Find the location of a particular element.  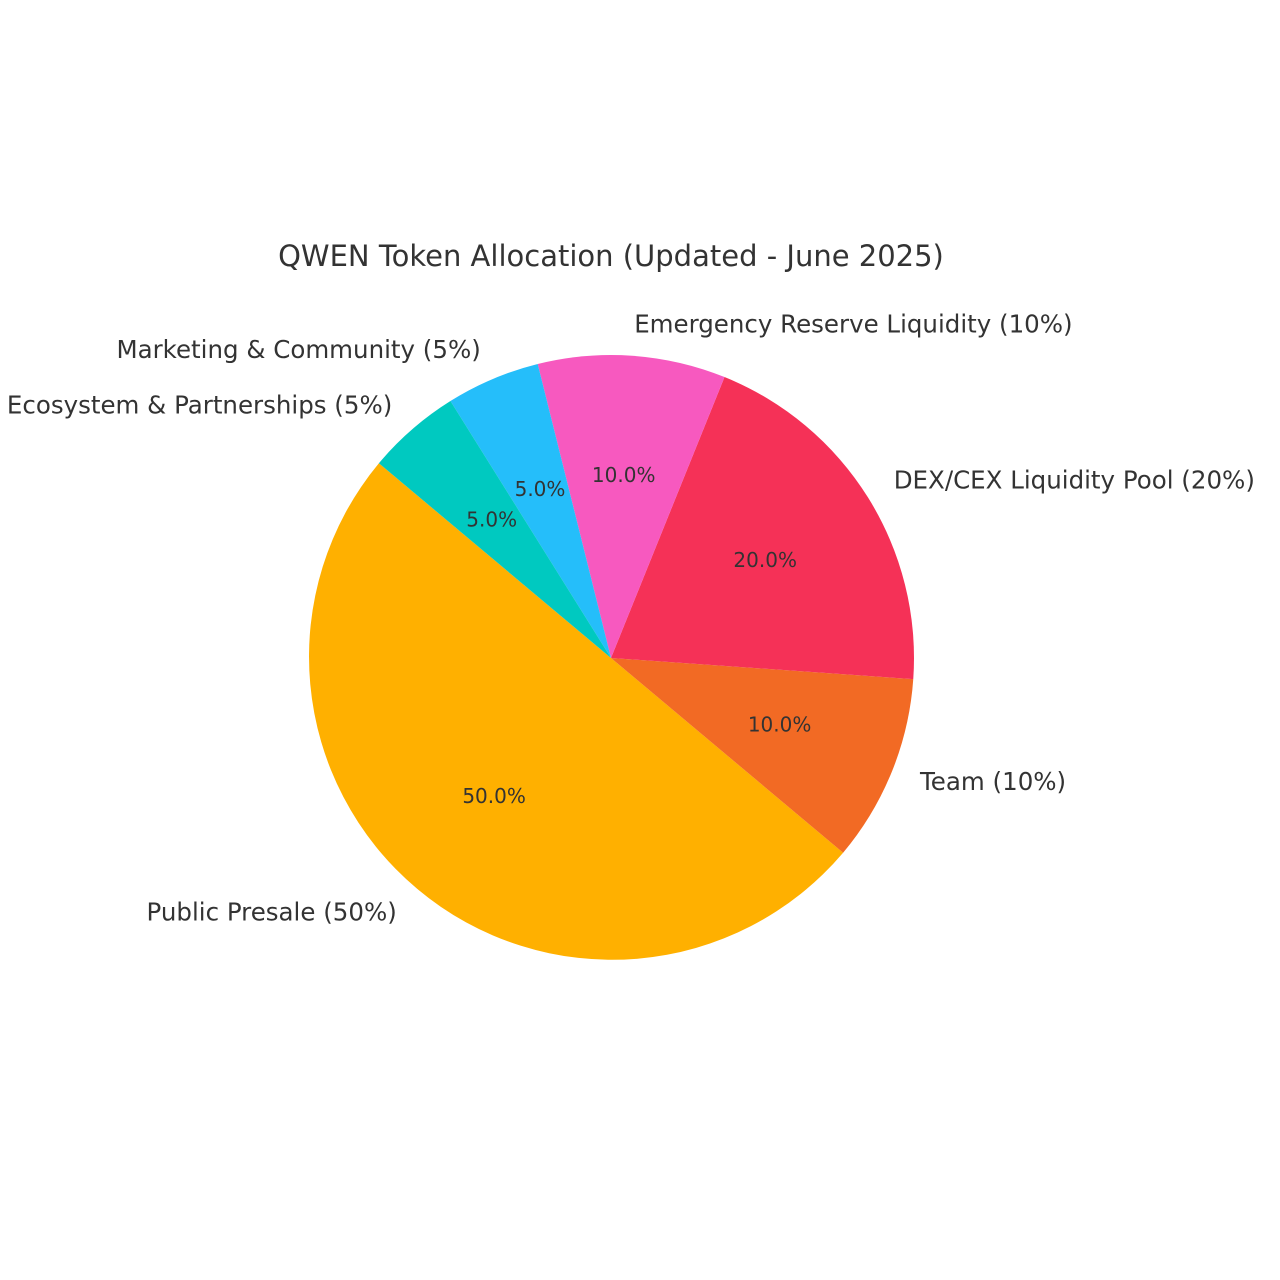

slice-label-ecosystem-partnerships-5: Ecosystem & Partnerships (5%) is located at coordinates (199, 405).